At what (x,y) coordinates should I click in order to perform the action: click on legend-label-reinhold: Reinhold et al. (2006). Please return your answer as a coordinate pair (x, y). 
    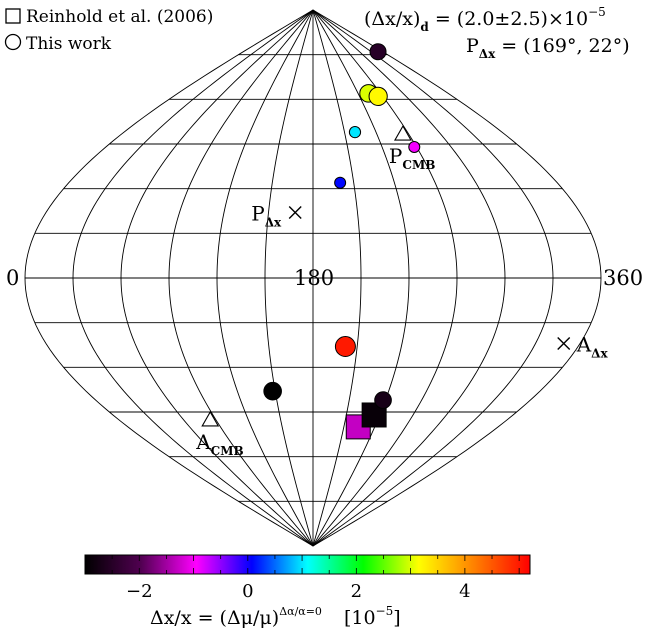
    Looking at the image, I should click on (119, 17).